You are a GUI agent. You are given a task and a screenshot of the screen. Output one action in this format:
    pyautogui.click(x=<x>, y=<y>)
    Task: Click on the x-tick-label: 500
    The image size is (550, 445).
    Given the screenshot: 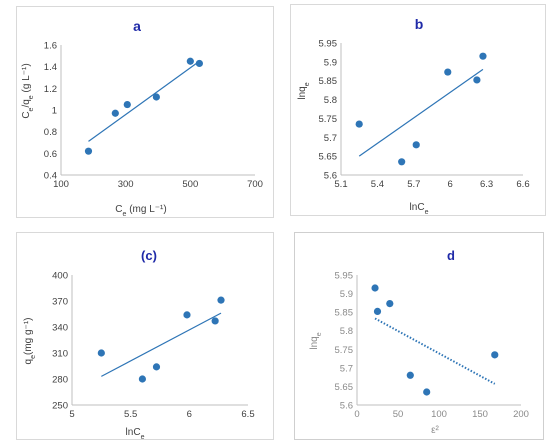 What is the action you would take?
    pyautogui.click(x=190, y=184)
    